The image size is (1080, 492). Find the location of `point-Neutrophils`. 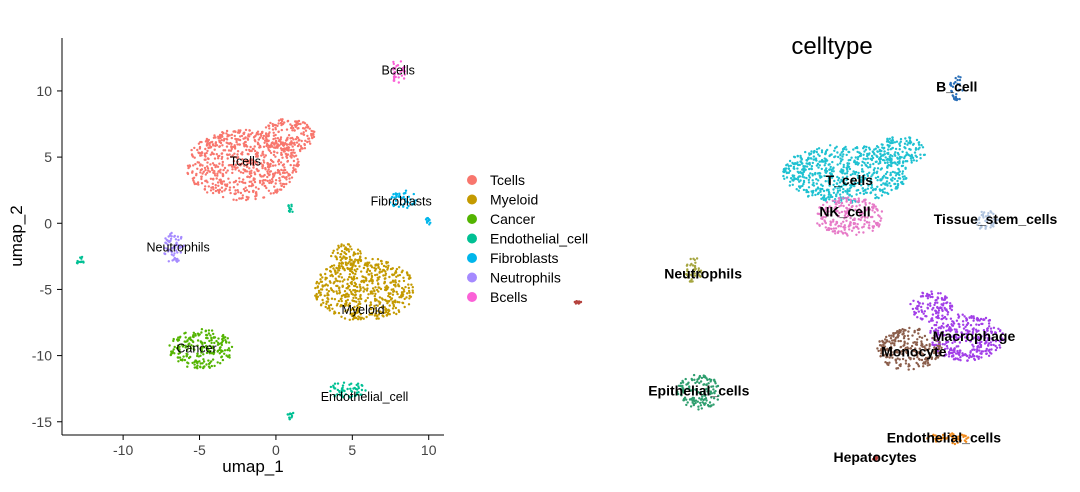

point-Neutrophils is located at coordinates (183, 245).